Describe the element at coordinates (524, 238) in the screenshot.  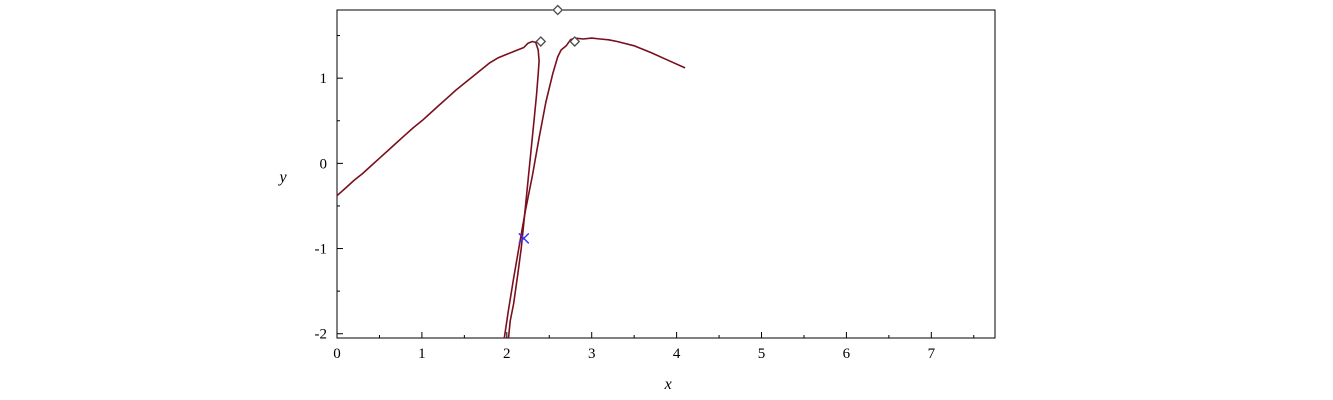
I see `cross-marker` at that location.